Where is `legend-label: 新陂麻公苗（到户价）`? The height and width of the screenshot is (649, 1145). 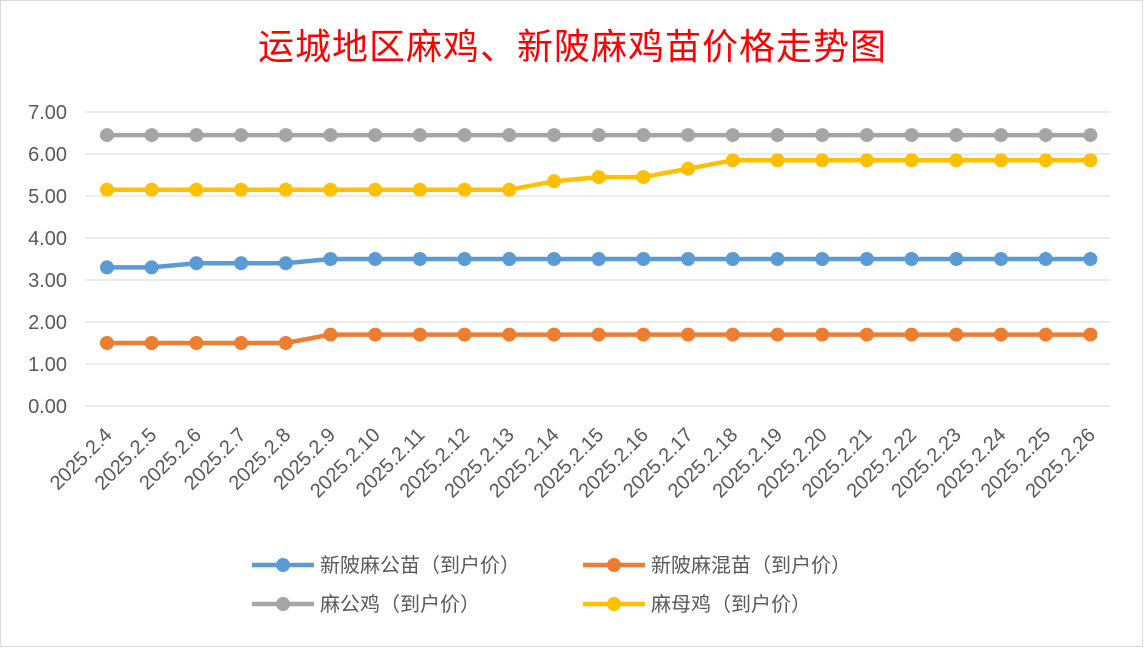 legend-label: 新陂麻公苗（到户价） is located at coordinates (420, 565).